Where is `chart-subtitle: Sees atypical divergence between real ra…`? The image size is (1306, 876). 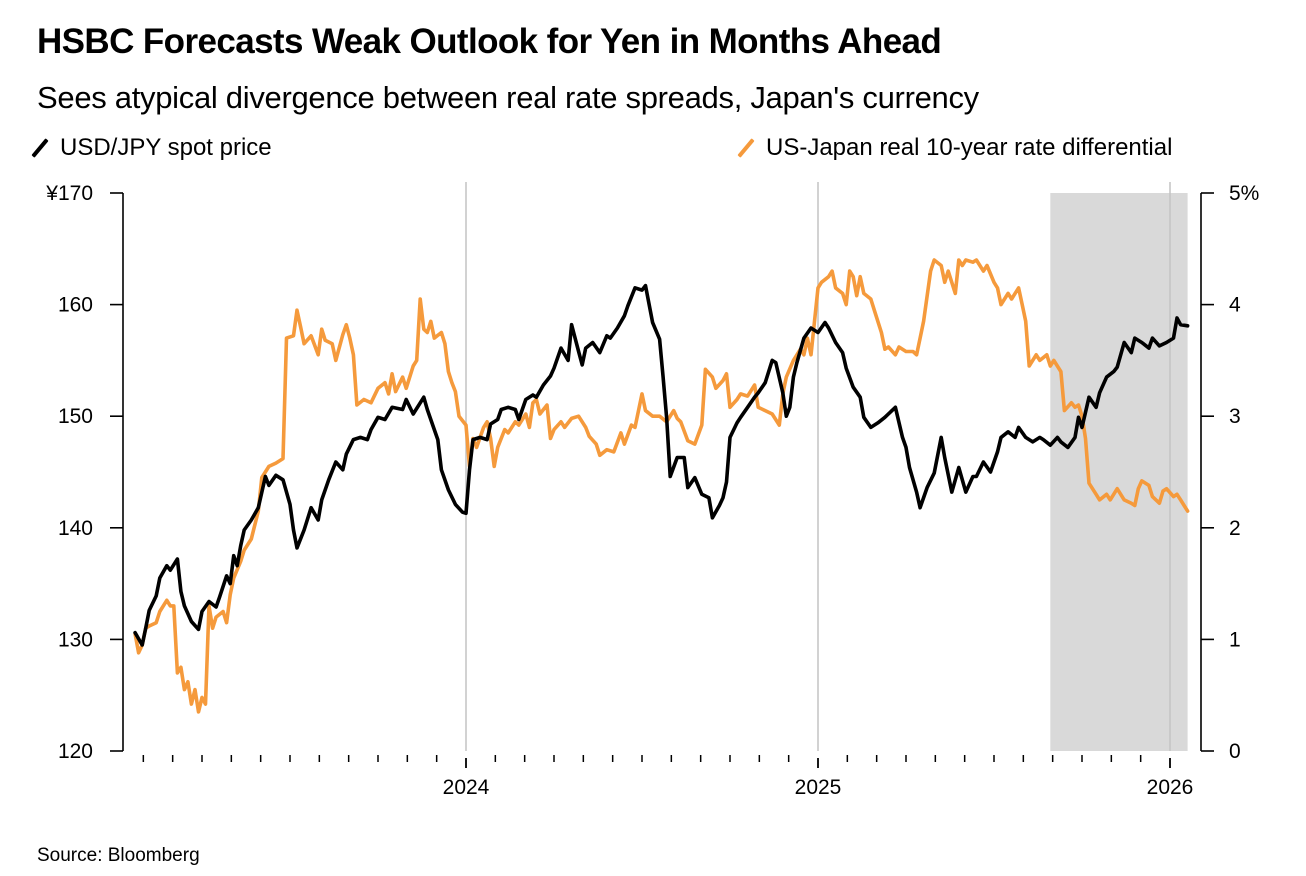
chart-subtitle: Sees atypical divergence between real ra… is located at coordinates (508, 97).